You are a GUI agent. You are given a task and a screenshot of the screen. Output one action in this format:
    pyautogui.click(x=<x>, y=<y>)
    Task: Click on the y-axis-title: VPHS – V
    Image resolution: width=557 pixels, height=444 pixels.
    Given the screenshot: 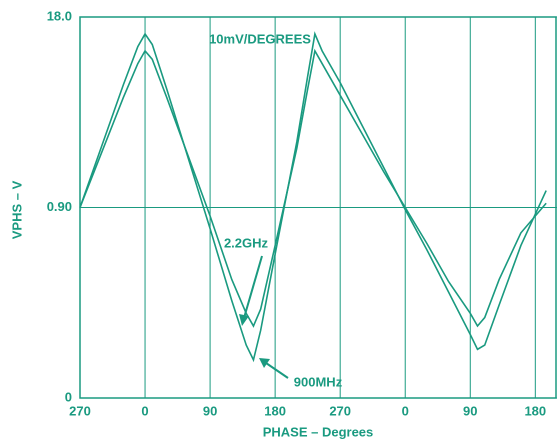 What is the action you would take?
    pyautogui.click(x=16, y=209)
    